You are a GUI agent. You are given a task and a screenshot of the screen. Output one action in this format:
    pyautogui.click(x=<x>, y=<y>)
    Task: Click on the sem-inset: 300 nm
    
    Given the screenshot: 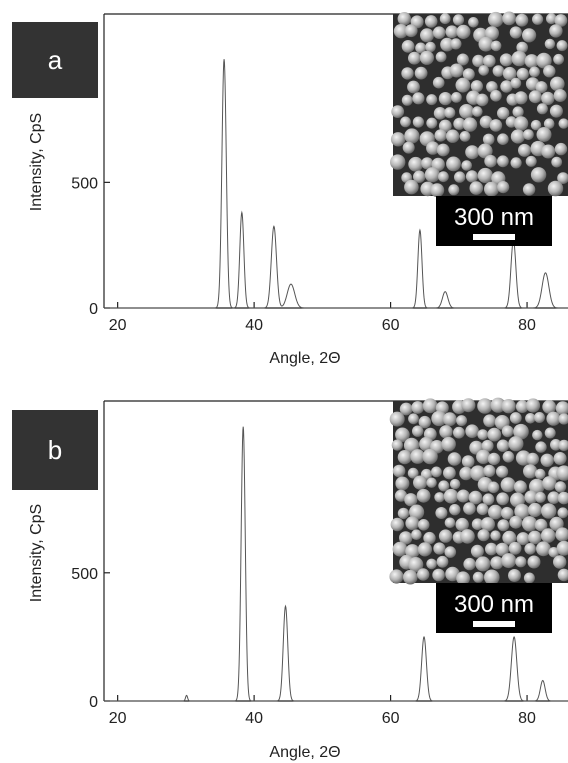 What is the action you would take?
    pyautogui.click(x=478, y=515)
    